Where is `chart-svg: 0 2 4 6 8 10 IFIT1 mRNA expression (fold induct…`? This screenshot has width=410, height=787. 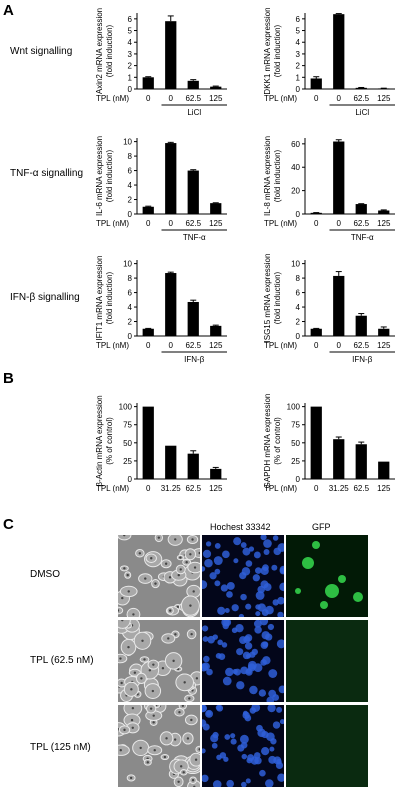
chart-svg: 0 2 4 6 8 10 IFIT1 mRNA expression (fold induct… is located at coordinates (161, 310).